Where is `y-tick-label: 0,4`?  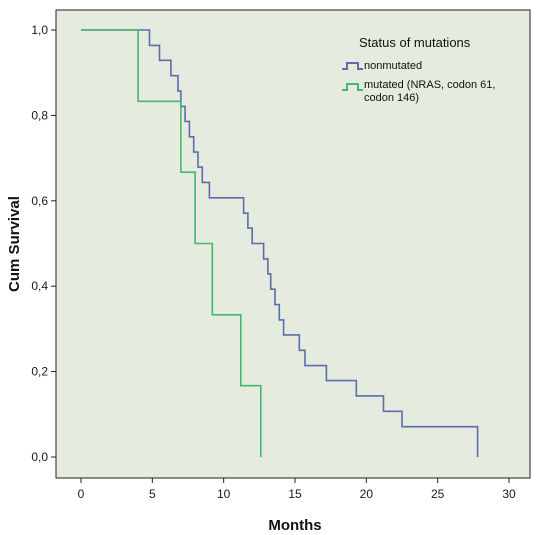
y-tick-label: 0,4 is located at coordinates (39, 286).